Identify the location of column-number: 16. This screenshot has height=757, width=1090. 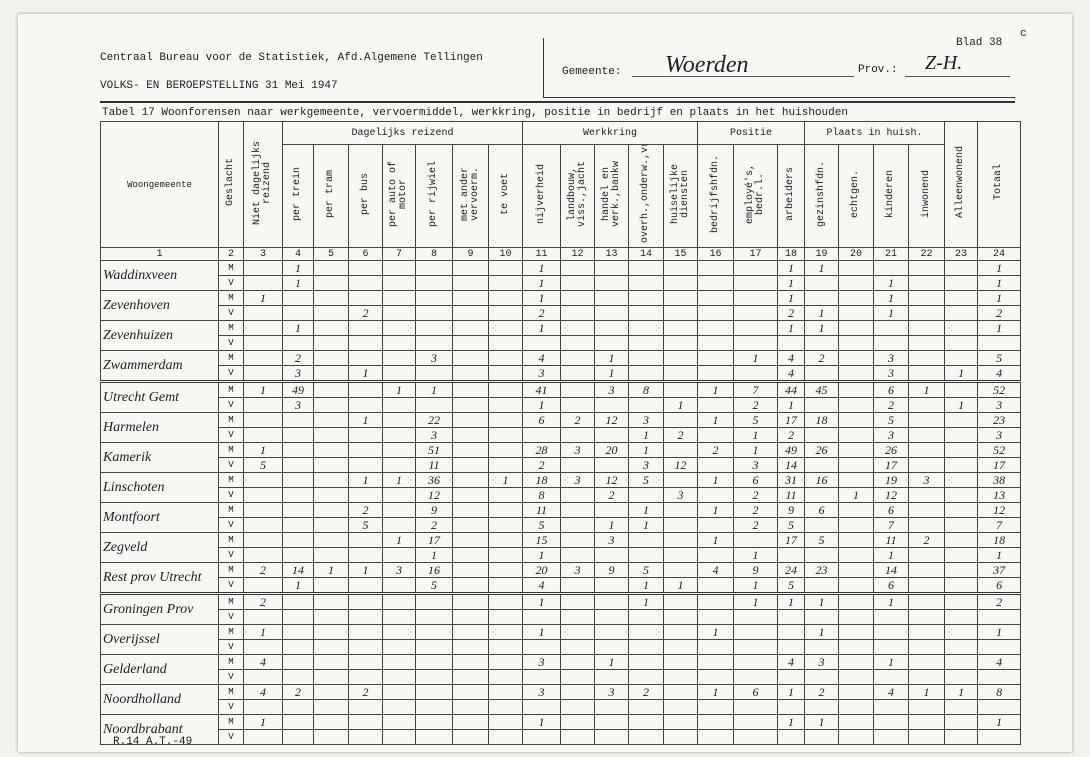
(716, 254).